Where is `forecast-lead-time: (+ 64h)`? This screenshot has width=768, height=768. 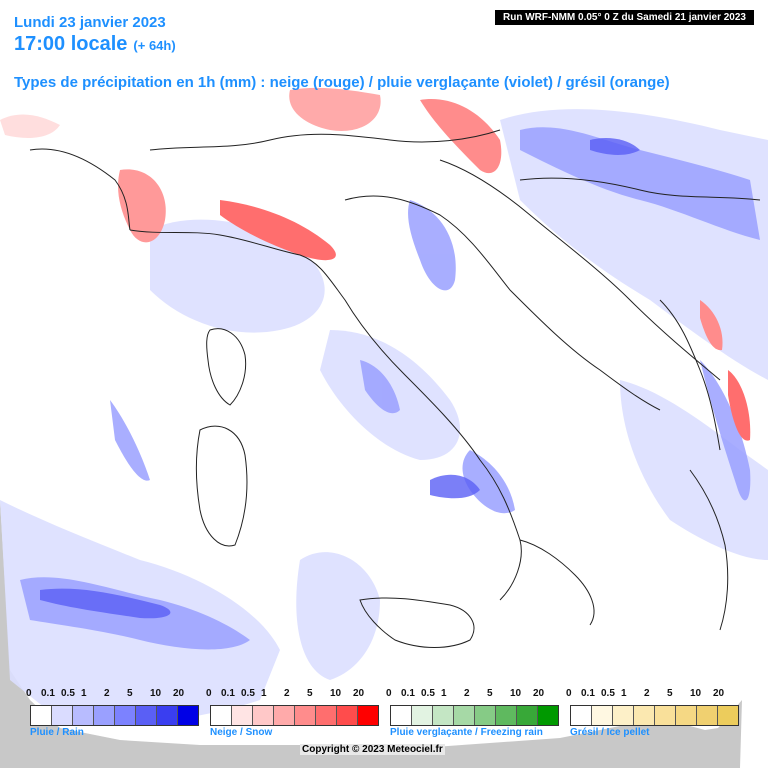
forecast-lead-time: (+ 64h) is located at coordinates (154, 45).